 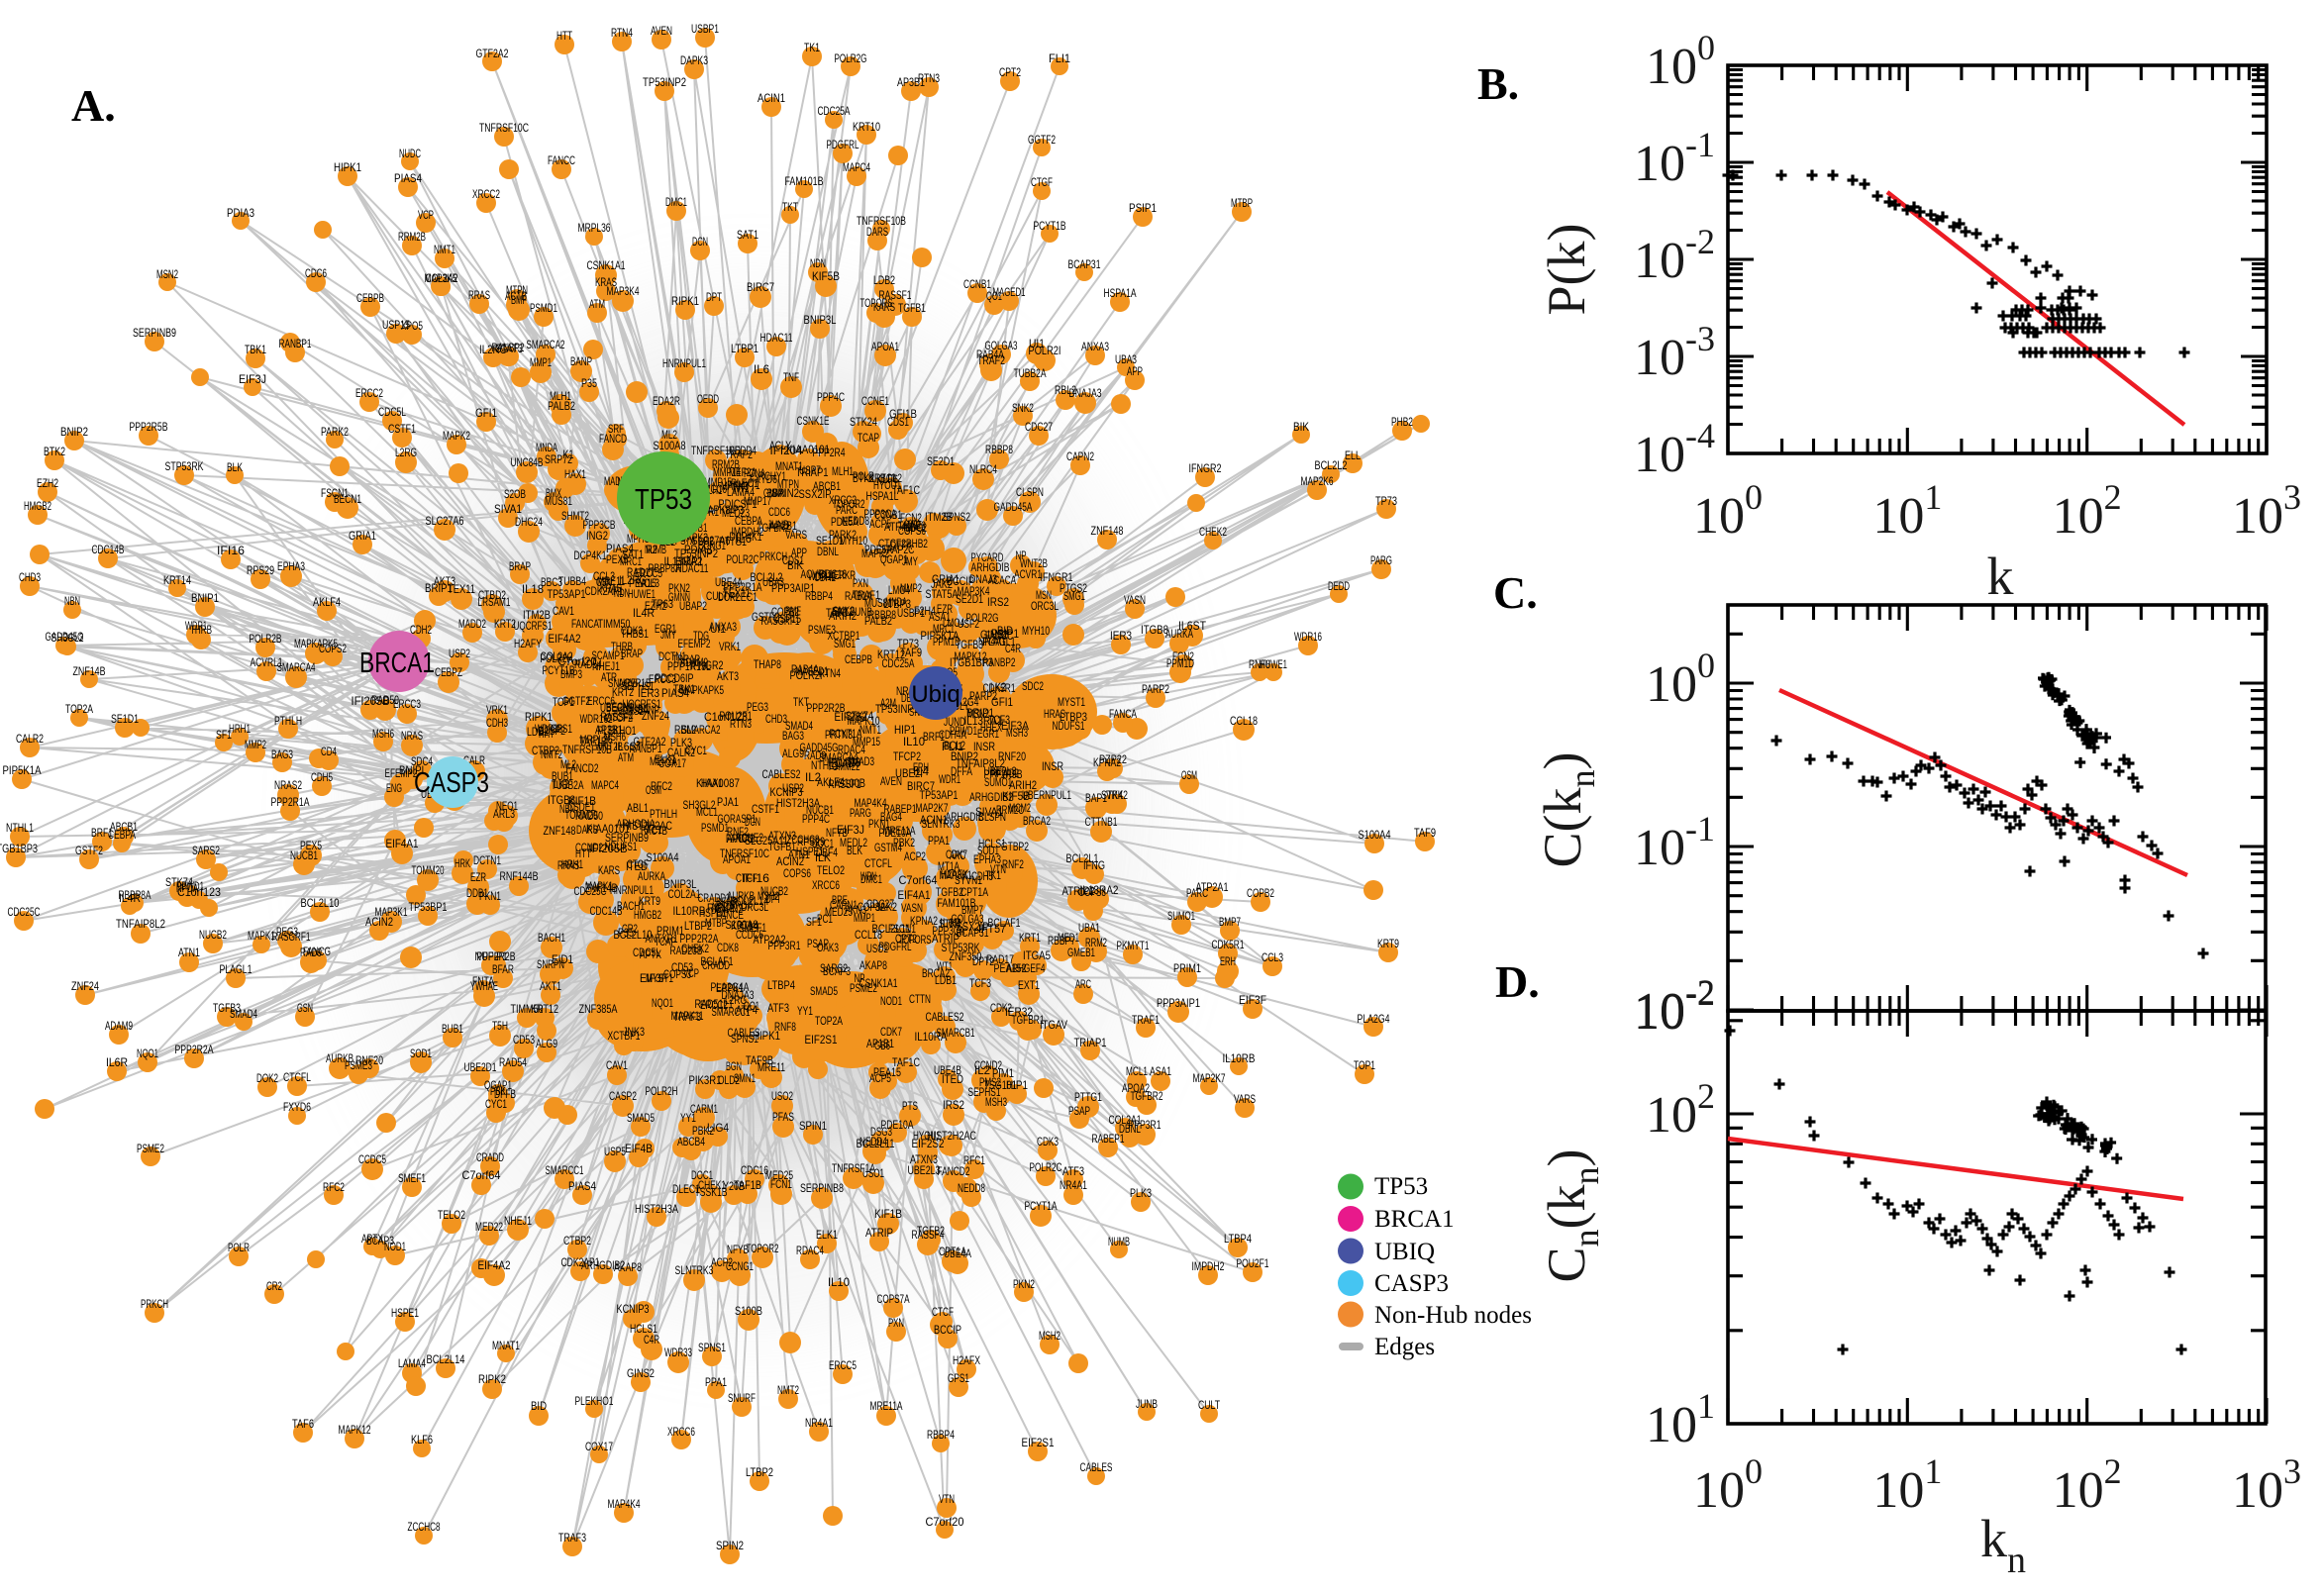 I want to click on svg-text: CSDE1, so click(x=581, y=807).